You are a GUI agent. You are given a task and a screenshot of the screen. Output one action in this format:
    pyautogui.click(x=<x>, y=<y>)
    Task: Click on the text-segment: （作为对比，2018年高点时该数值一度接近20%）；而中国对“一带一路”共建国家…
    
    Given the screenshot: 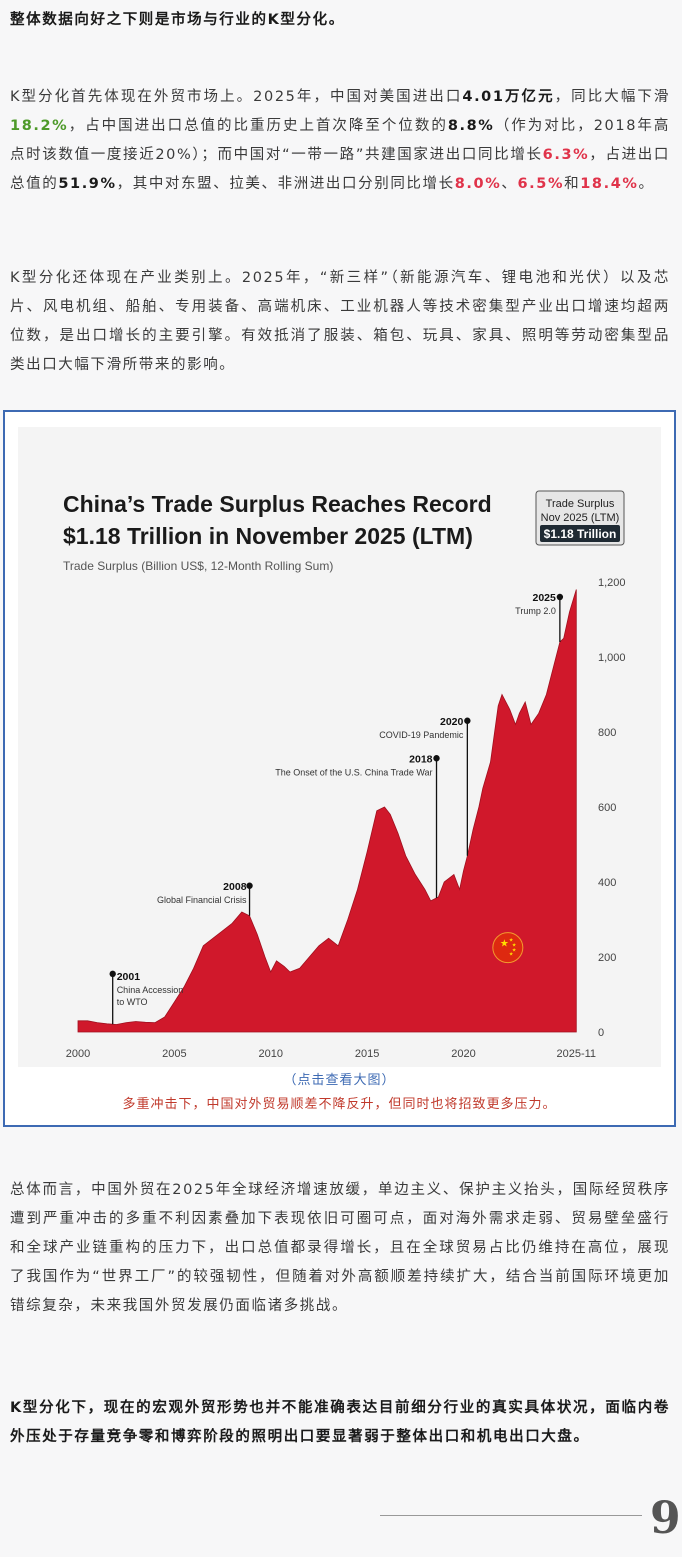 What is the action you would take?
    pyautogui.click(x=340, y=140)
    